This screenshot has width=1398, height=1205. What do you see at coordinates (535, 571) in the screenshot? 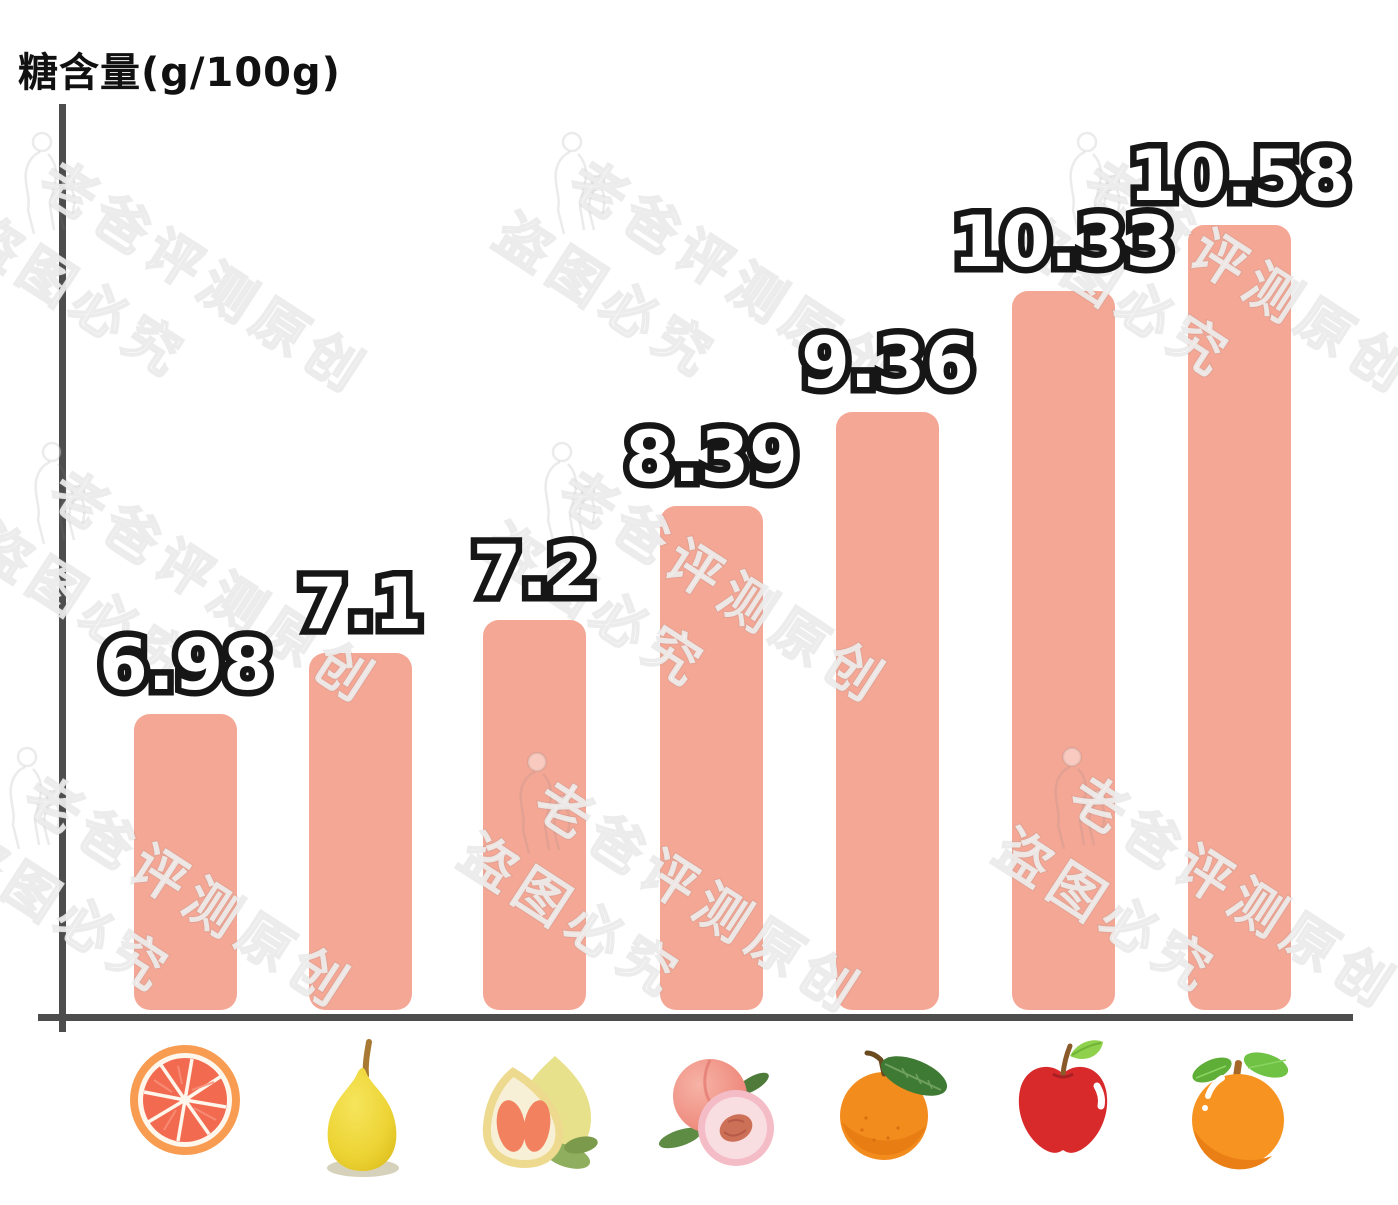
I see `bar-value-label: 7.2` at bounding box center [535, 571].